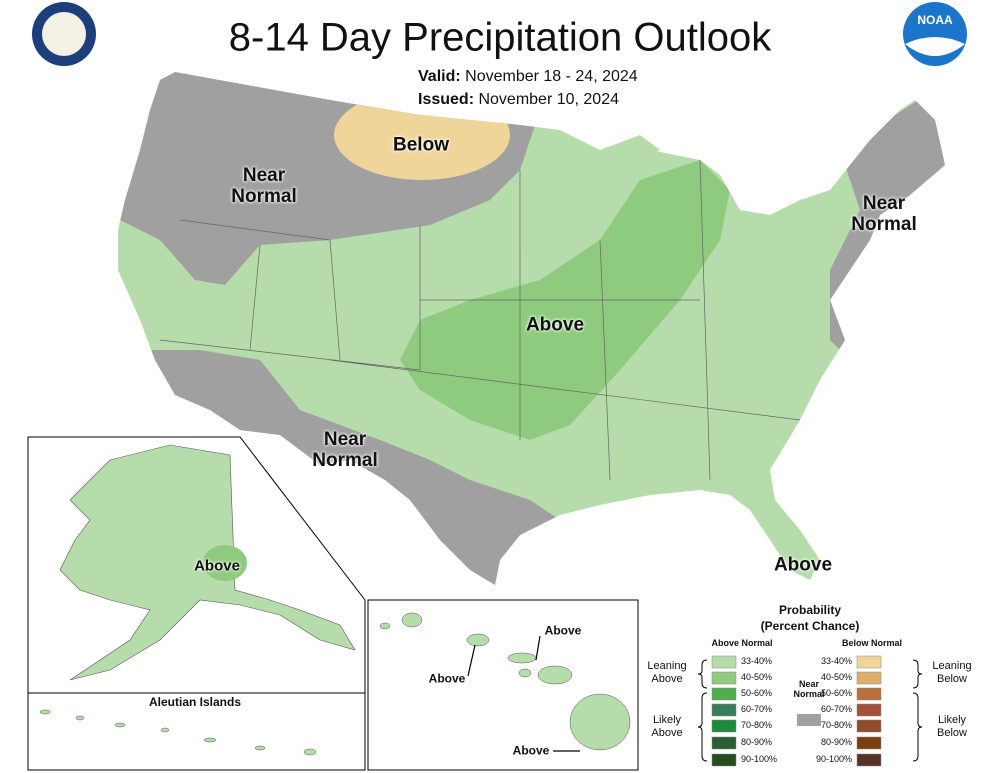 The image size is (1000, 773). Describe the element at coordinates (500, 37) in the screenshot. I see `title: 8-14 Day Precipitation Outlook` at that location.